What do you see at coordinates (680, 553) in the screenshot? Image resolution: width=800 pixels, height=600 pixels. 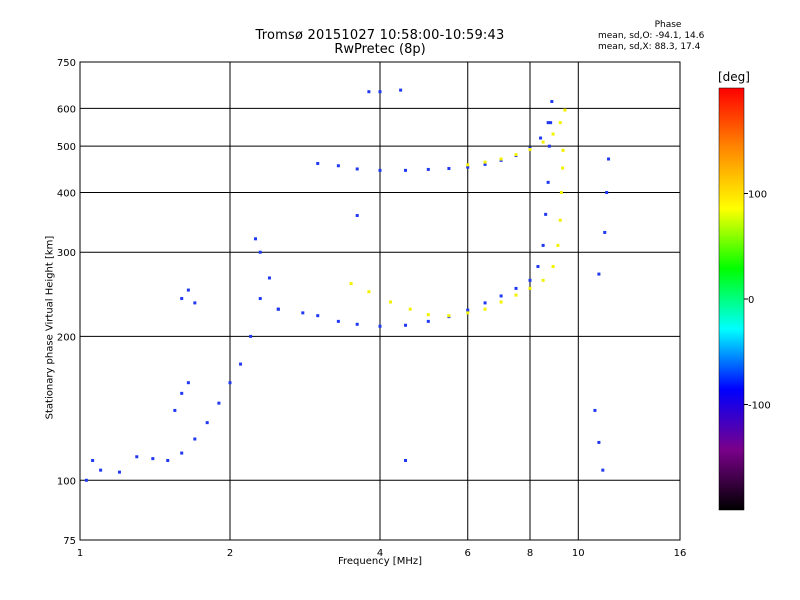 I see `x-tick-label: 16` at bounding box center [680, 553].